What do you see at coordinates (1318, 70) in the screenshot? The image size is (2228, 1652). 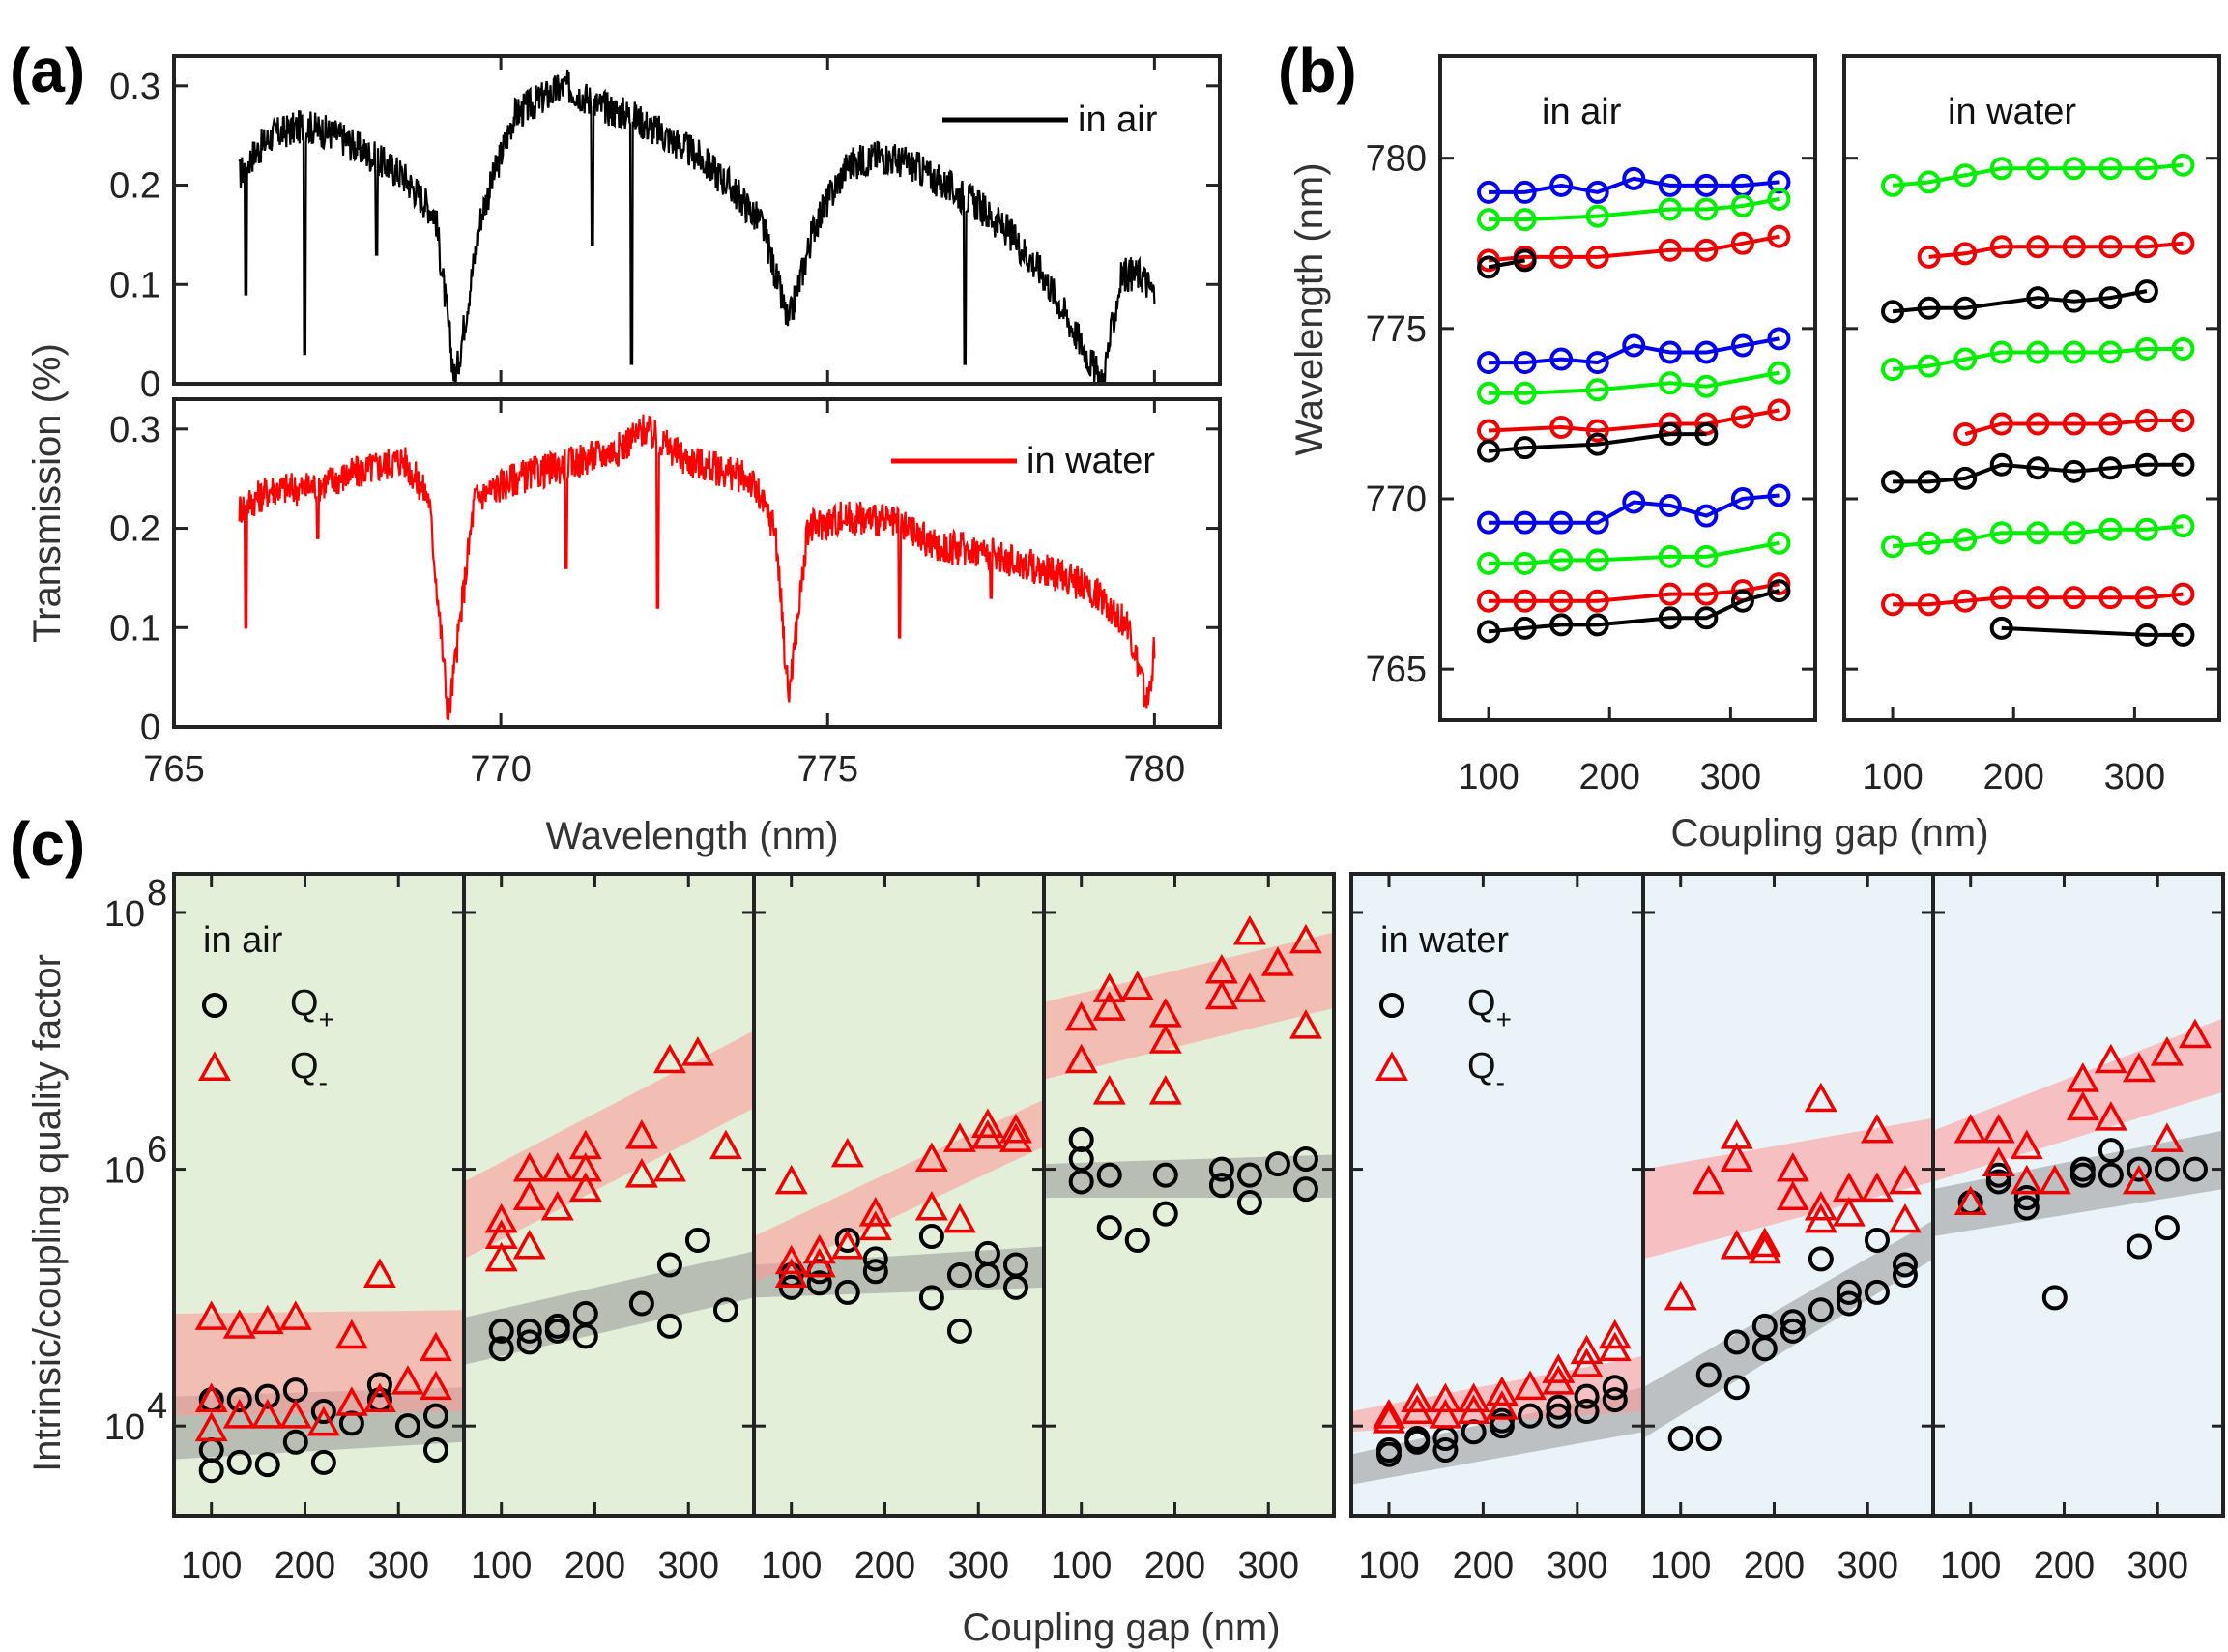 I see `panel-letter-b: (b)` at bounding box center [1318, 70].